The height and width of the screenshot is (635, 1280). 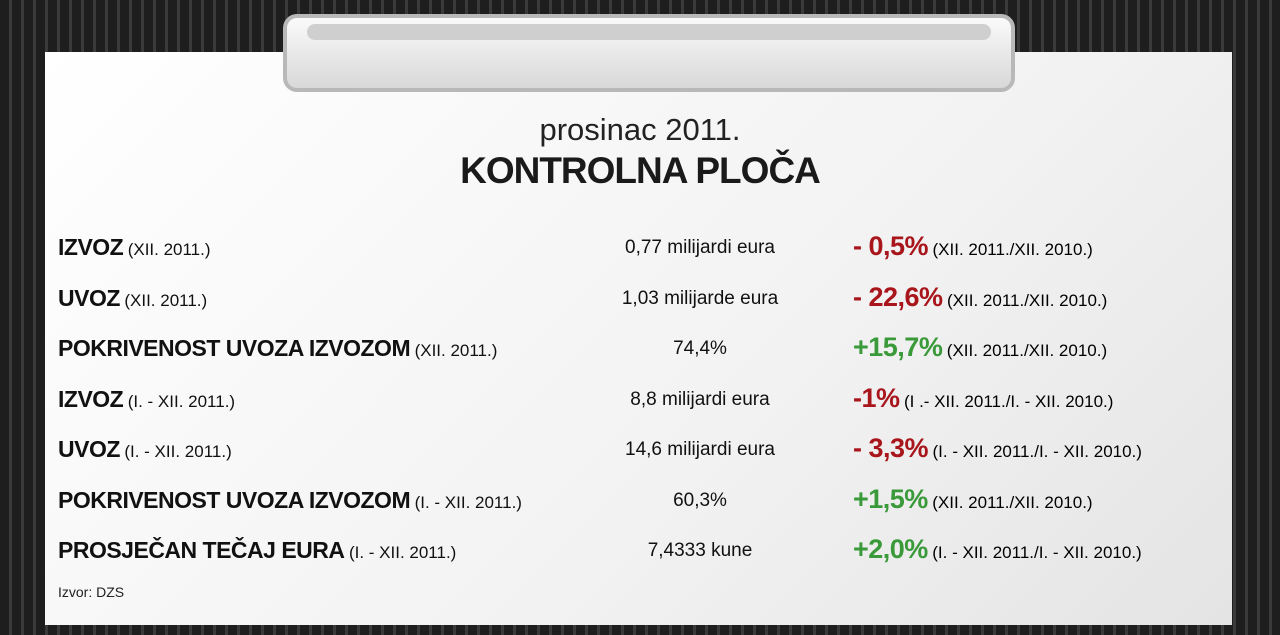 I want to click on row-label: PROSJEČAN TEČAJ EURA (I. - XII. 2011.), so click(x=257, y=550).